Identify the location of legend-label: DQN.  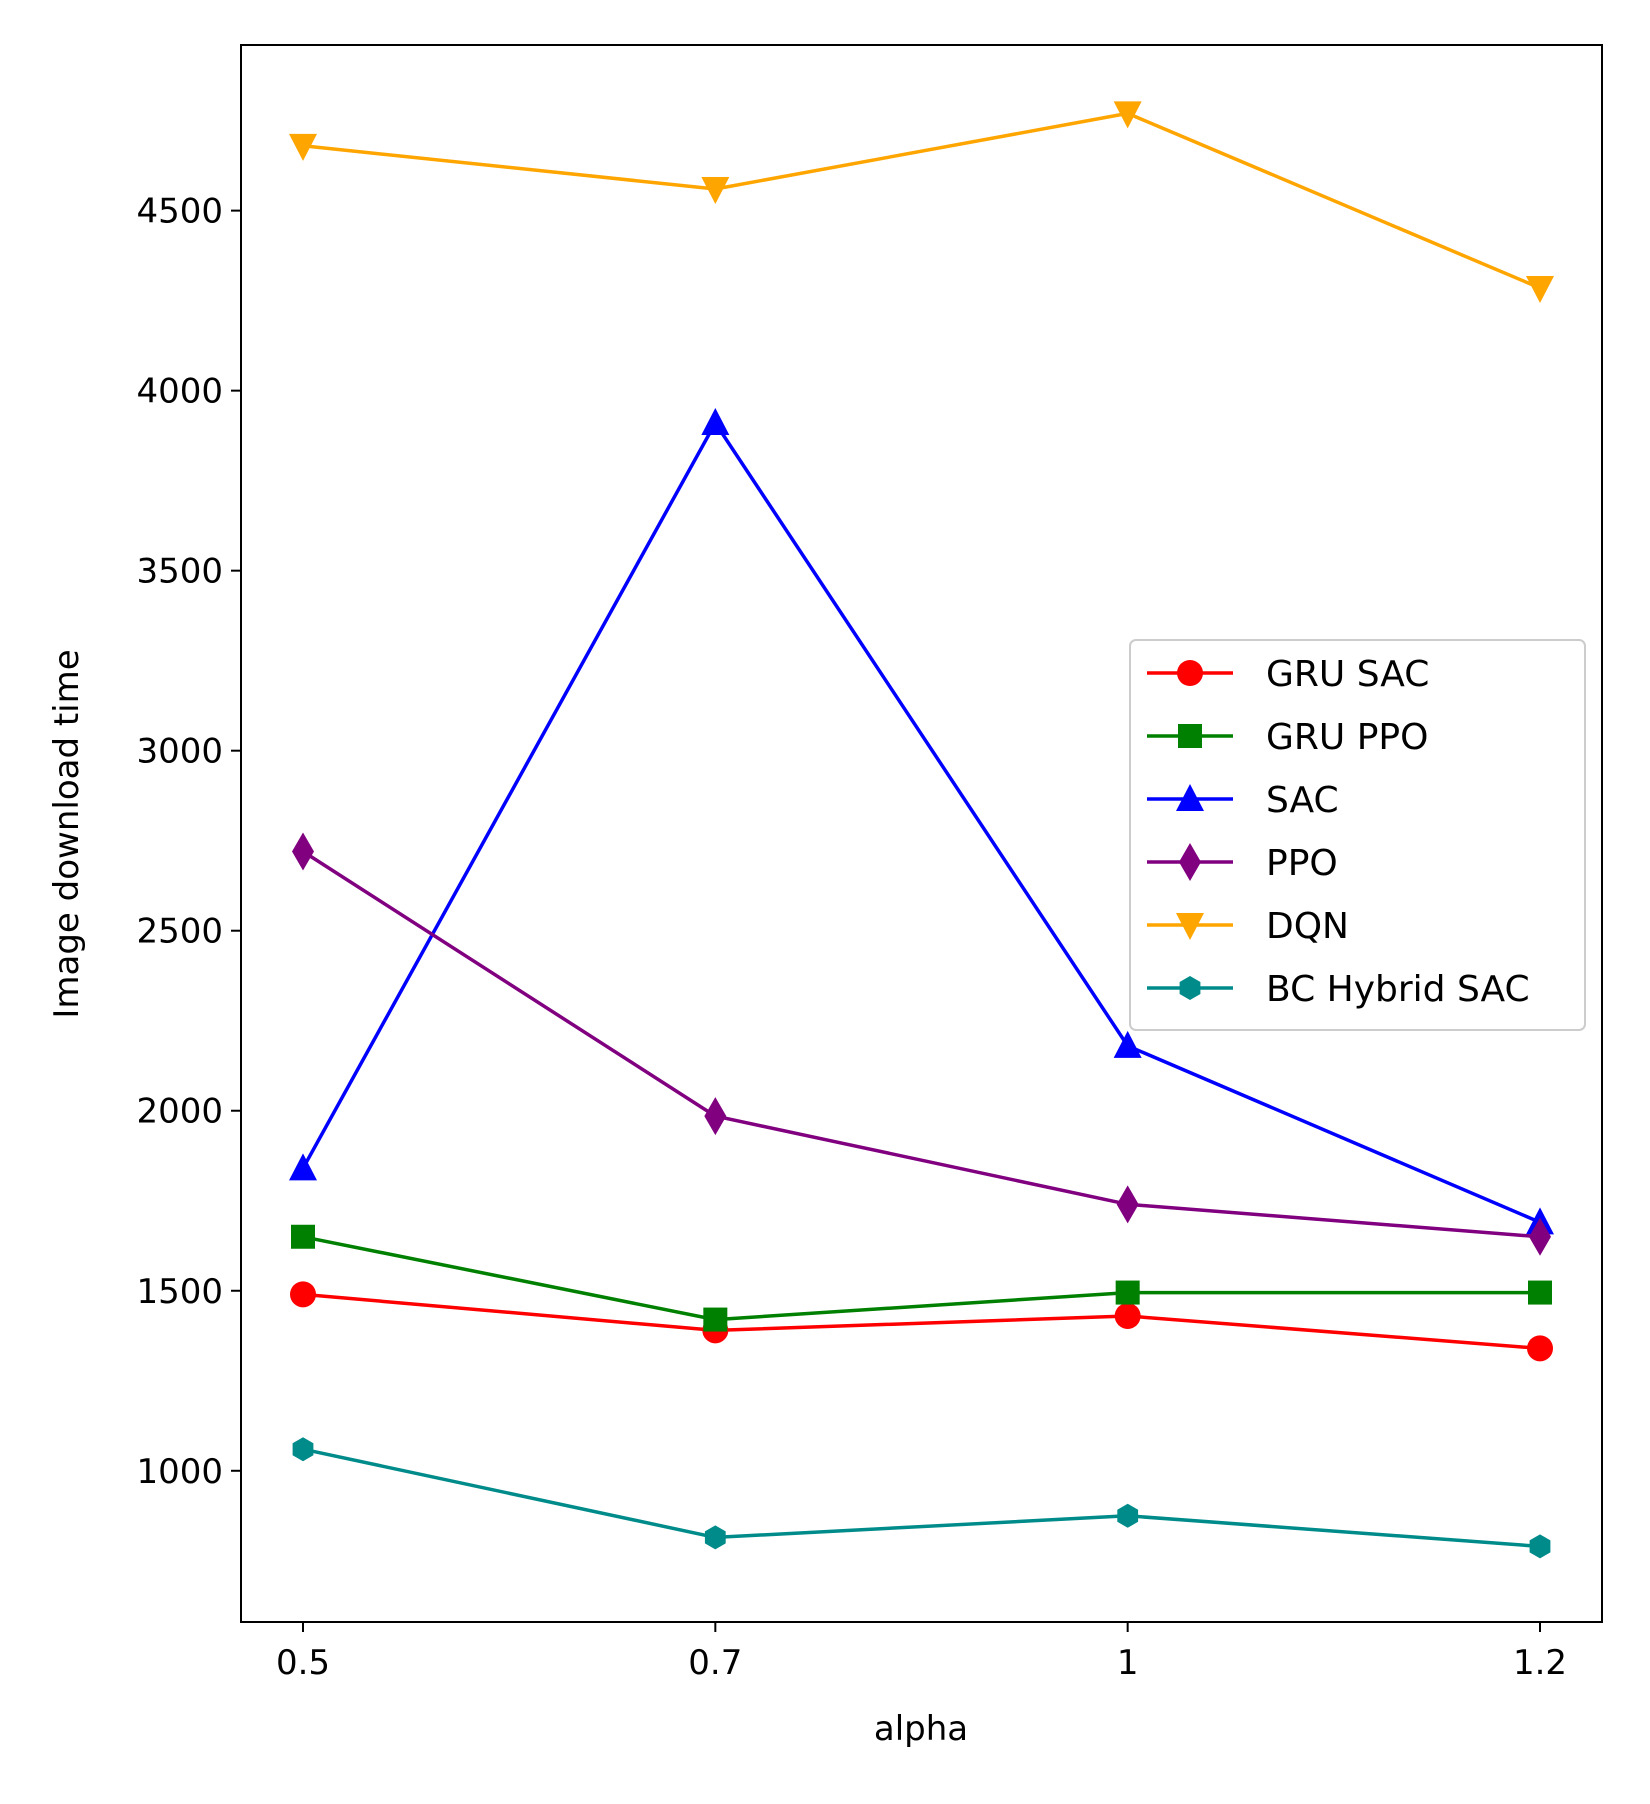
(1307, 926).